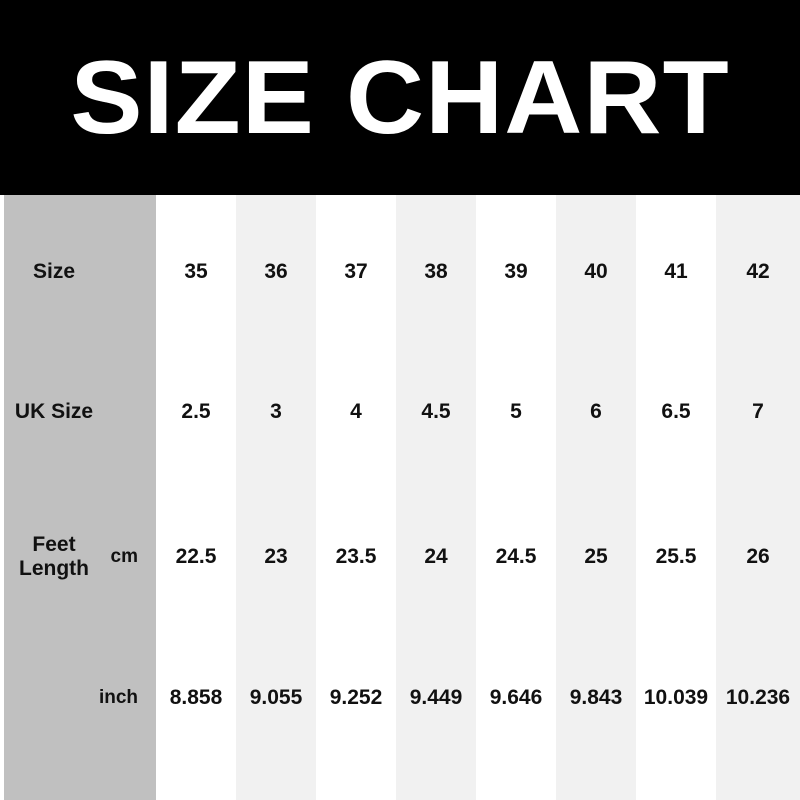 Image resolution: width=800 pixels, height=800 pixels. Describe the element at coordinates (676, 698) in the screenshot. I see `cell-inch-7: 10.039` at that location.